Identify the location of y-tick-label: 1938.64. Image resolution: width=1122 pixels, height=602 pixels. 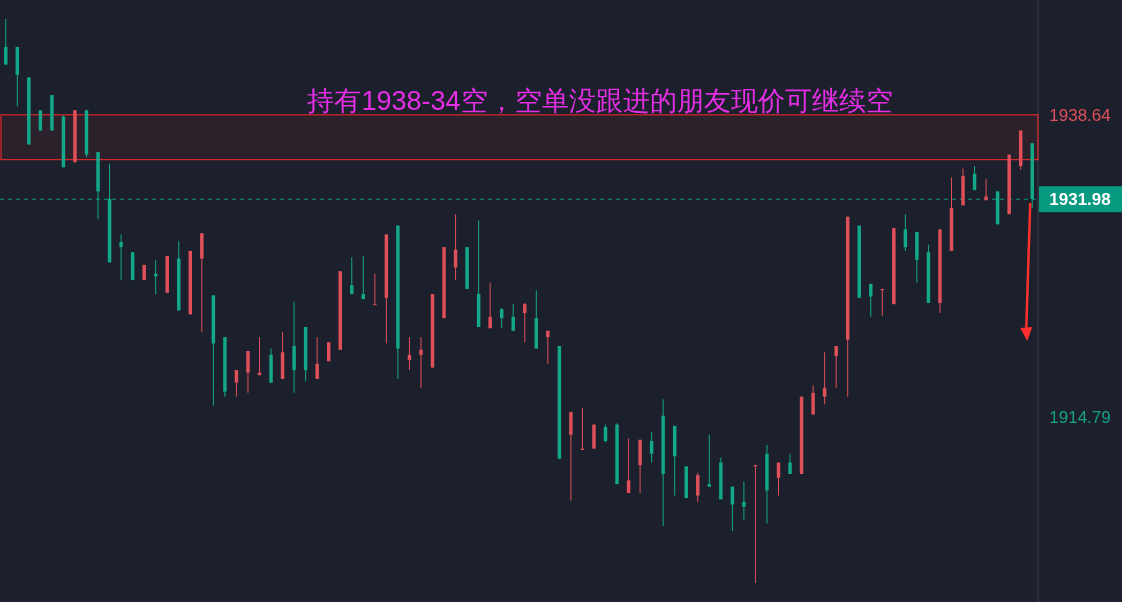
(1080, 115).